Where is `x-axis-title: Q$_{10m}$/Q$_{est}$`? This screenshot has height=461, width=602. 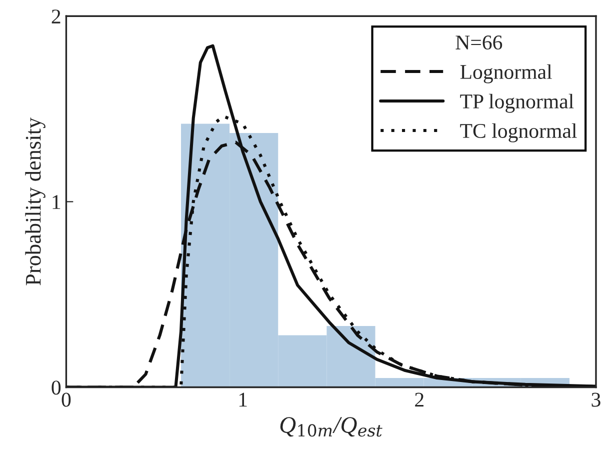 x-axis-title: Q$_{10m}$/Q$_{est}$ is located at coordinates (331, 427).